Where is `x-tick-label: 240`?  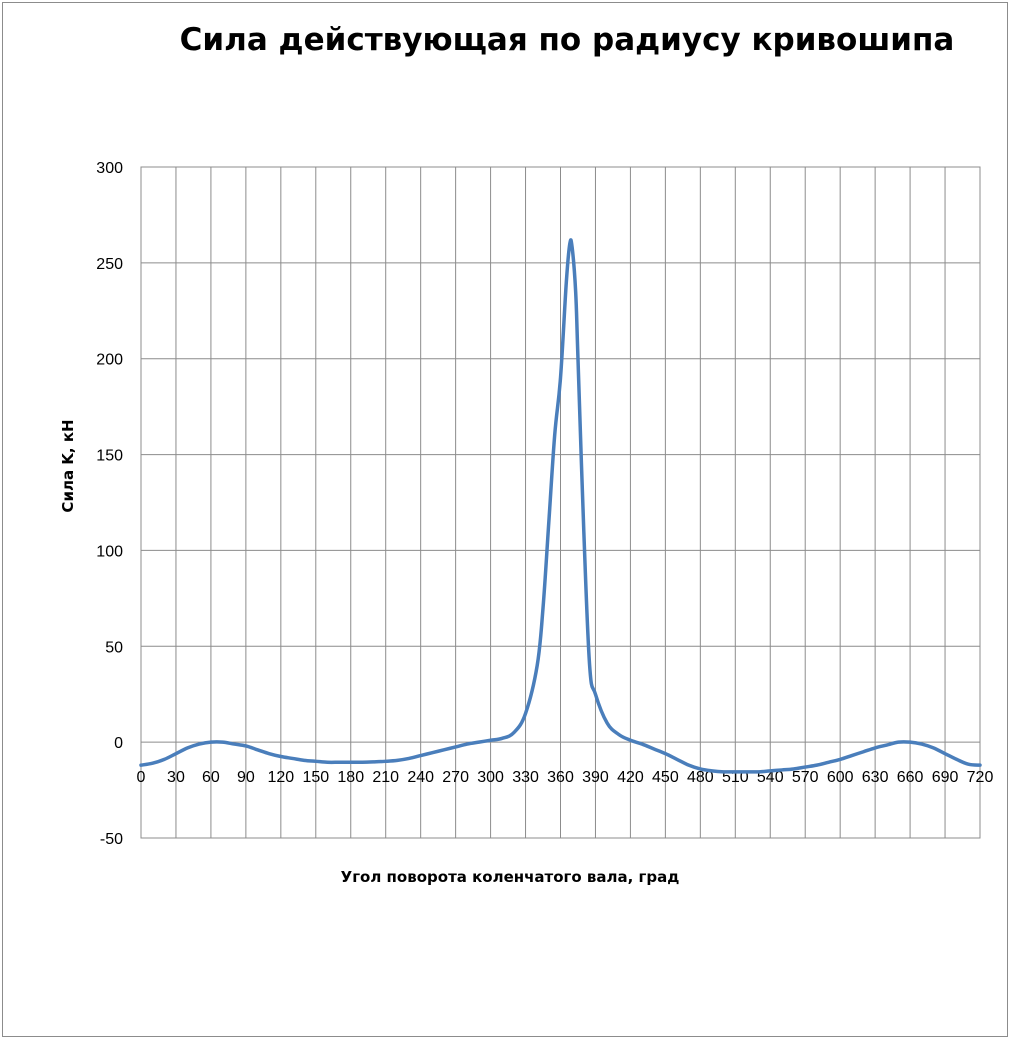
x-tick-label: 240 is located at coordinates (420, 777).